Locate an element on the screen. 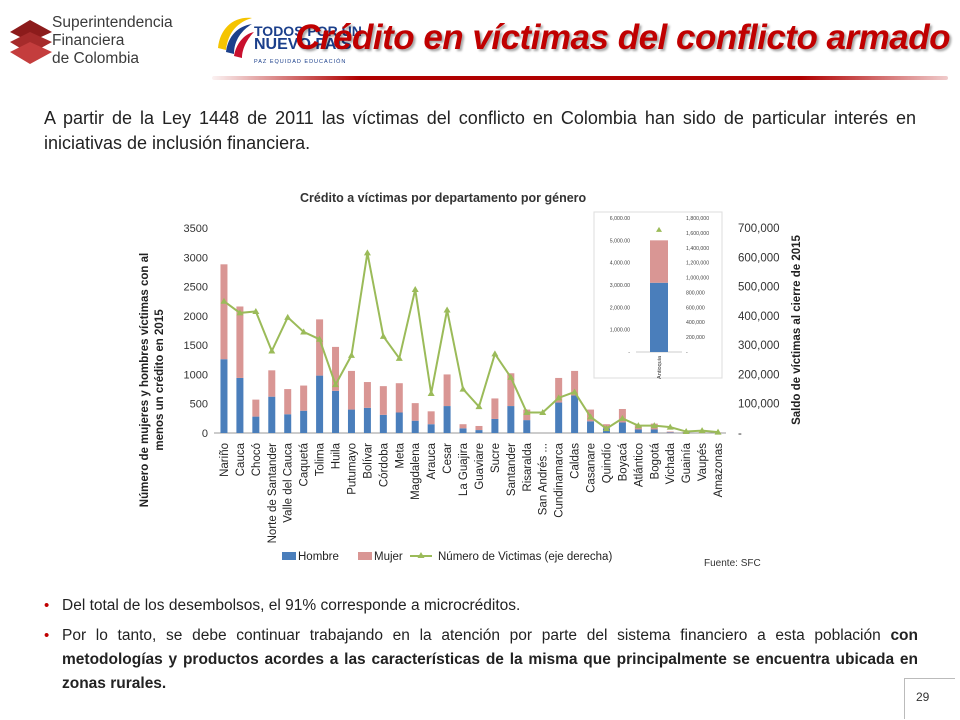 The width and height of the screenshot is (960, 720). inset-y2-tick-label: 1,400,000 is located at coordinates (697, 249).